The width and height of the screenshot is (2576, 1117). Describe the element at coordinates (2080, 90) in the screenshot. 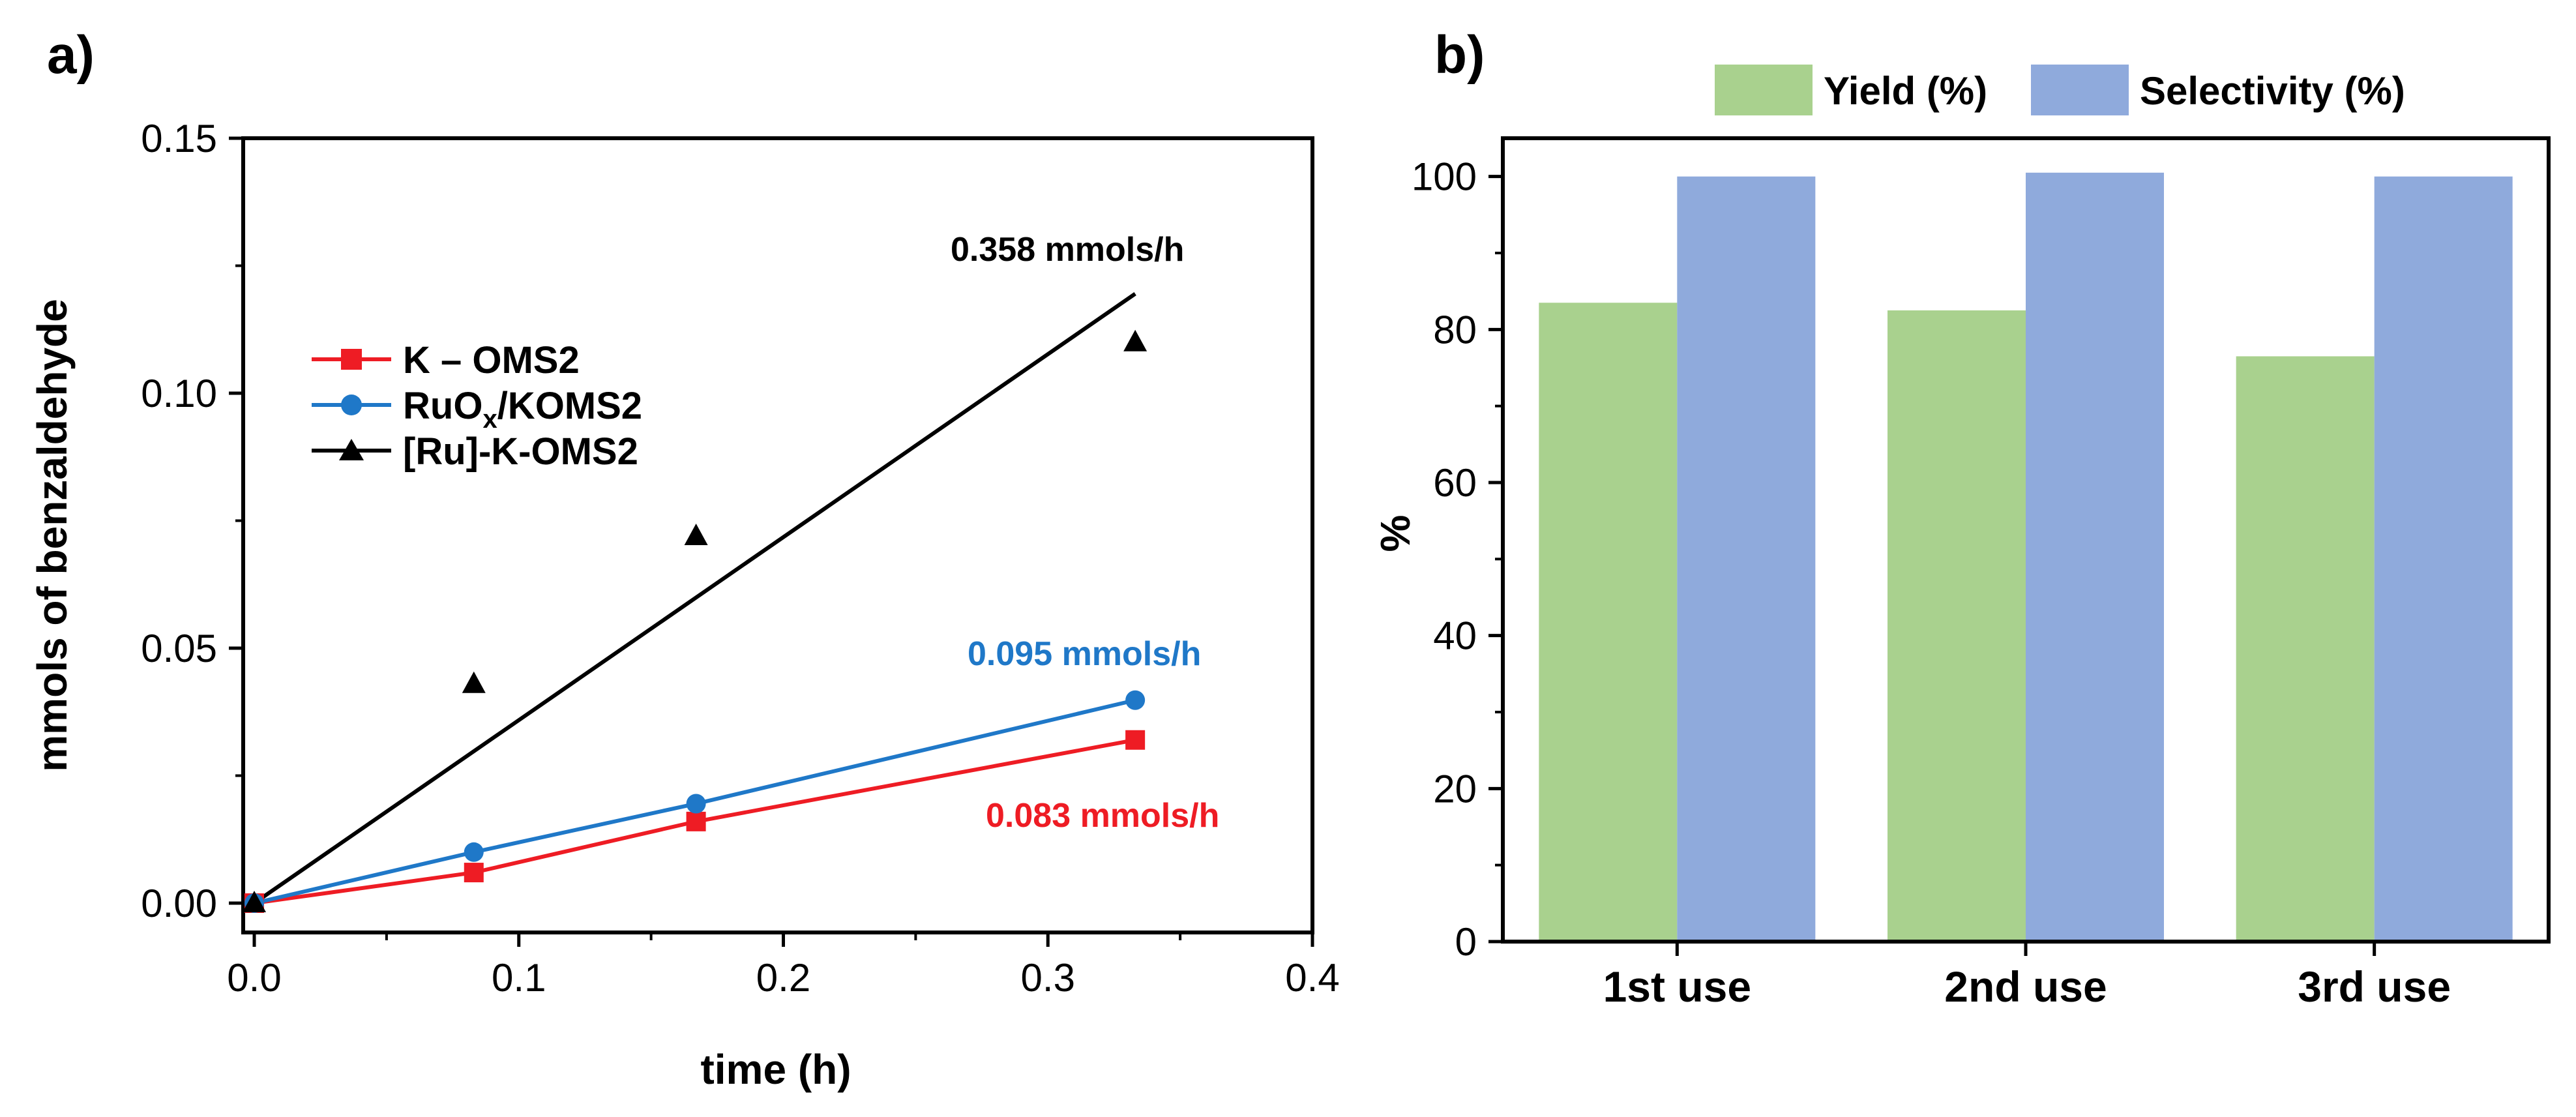

I see `legend-swatch-selectivity` at that location.